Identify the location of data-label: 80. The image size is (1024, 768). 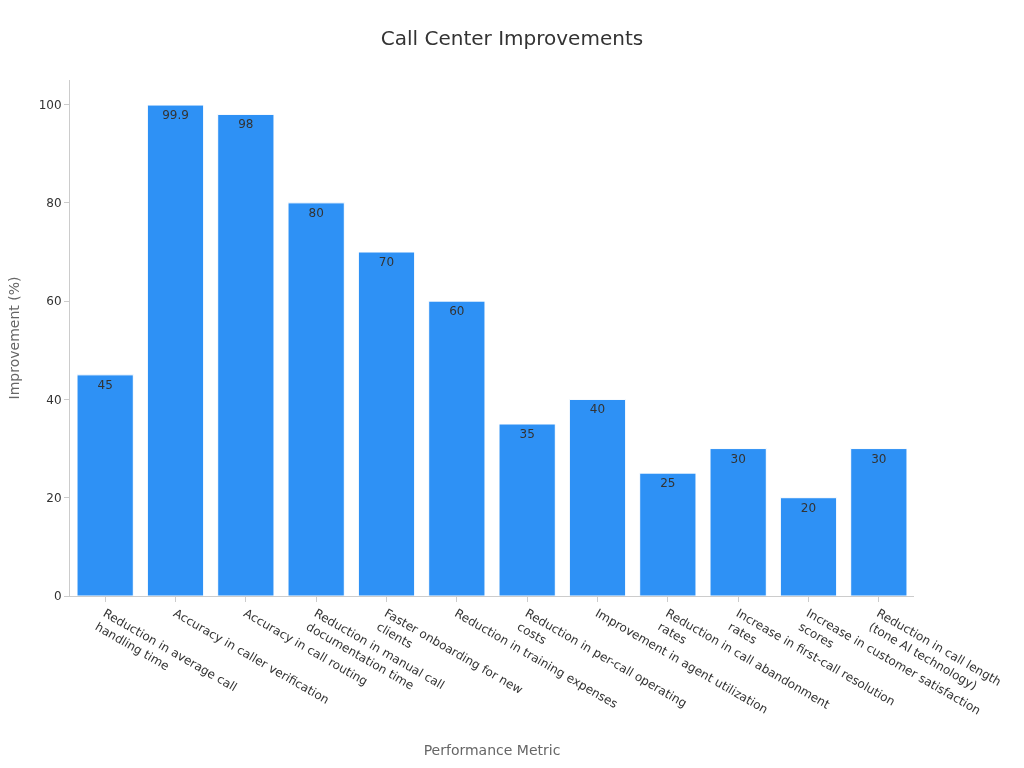
(316, 212).